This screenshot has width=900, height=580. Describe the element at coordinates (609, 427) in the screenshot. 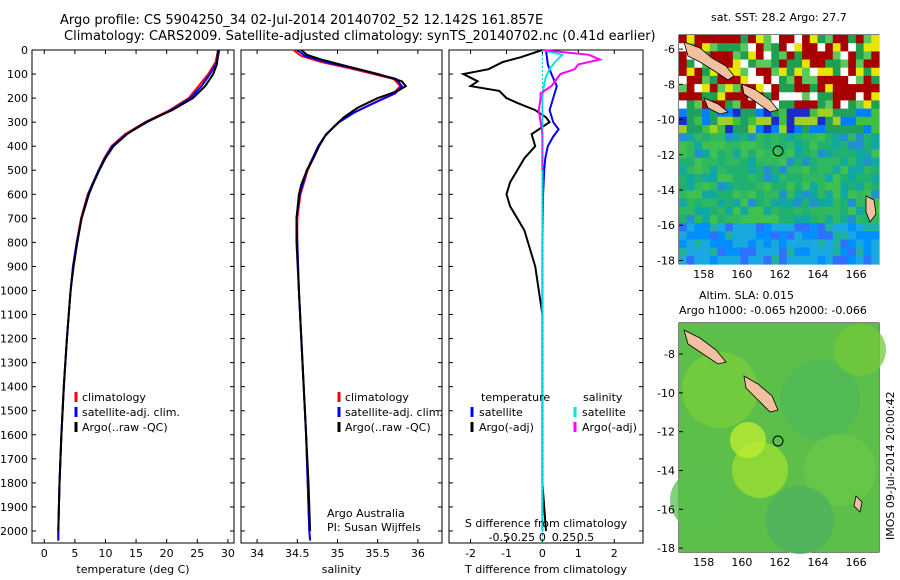

I see `legend-label: Argo(-adj)` at that location.